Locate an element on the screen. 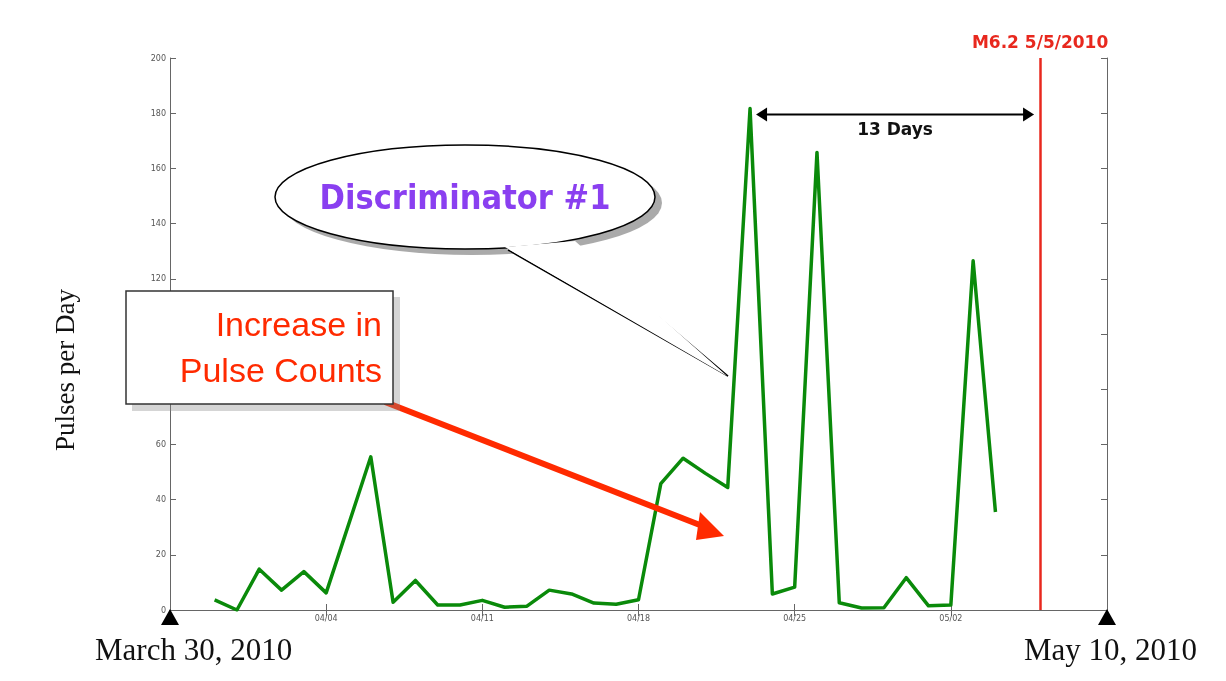 This screenshot has height=681, width=1226. x-tick-label: 05/02 is located at coordinates (951, 618).